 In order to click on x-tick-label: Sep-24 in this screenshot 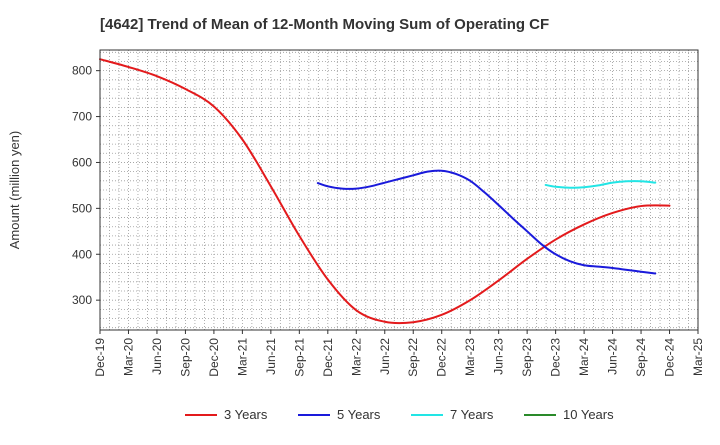, I will do `click(641, 357)`.